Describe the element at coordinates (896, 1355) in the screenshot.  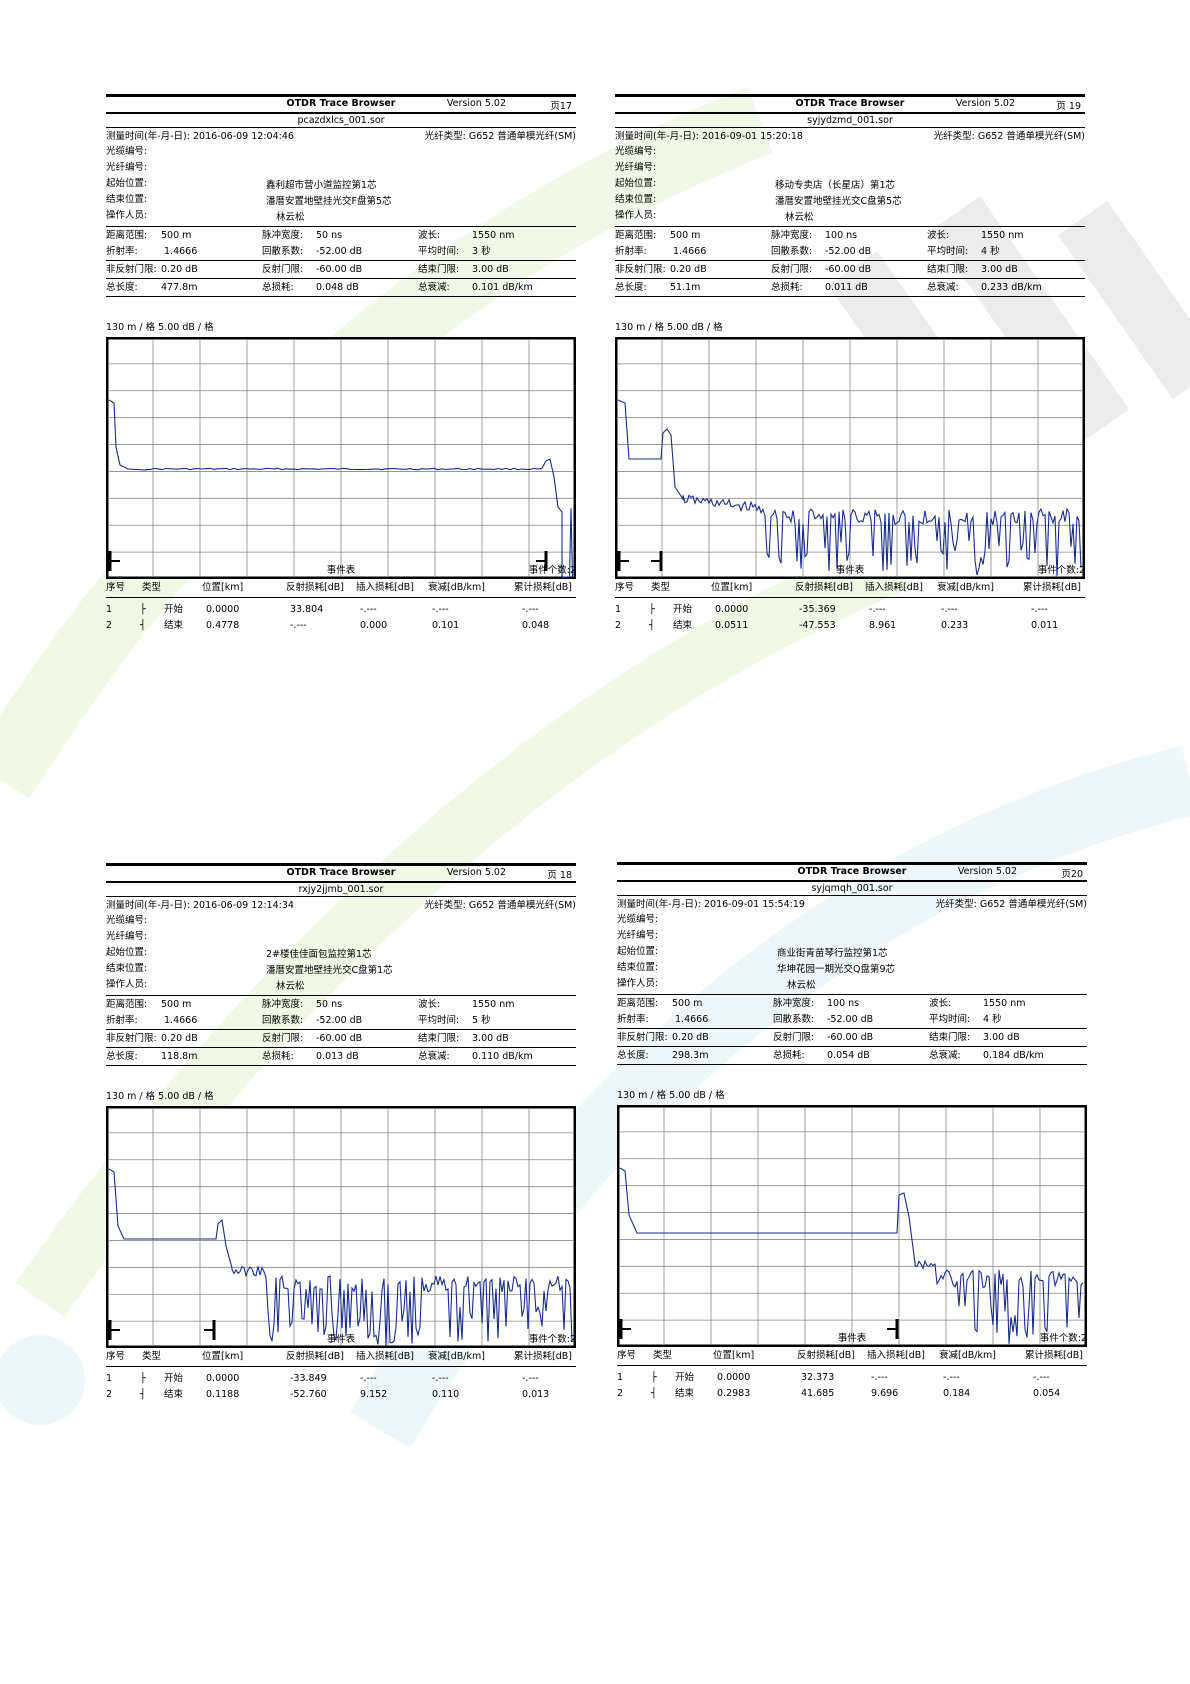
I see `col-insertion: 插入损耗[dB]` at that location.